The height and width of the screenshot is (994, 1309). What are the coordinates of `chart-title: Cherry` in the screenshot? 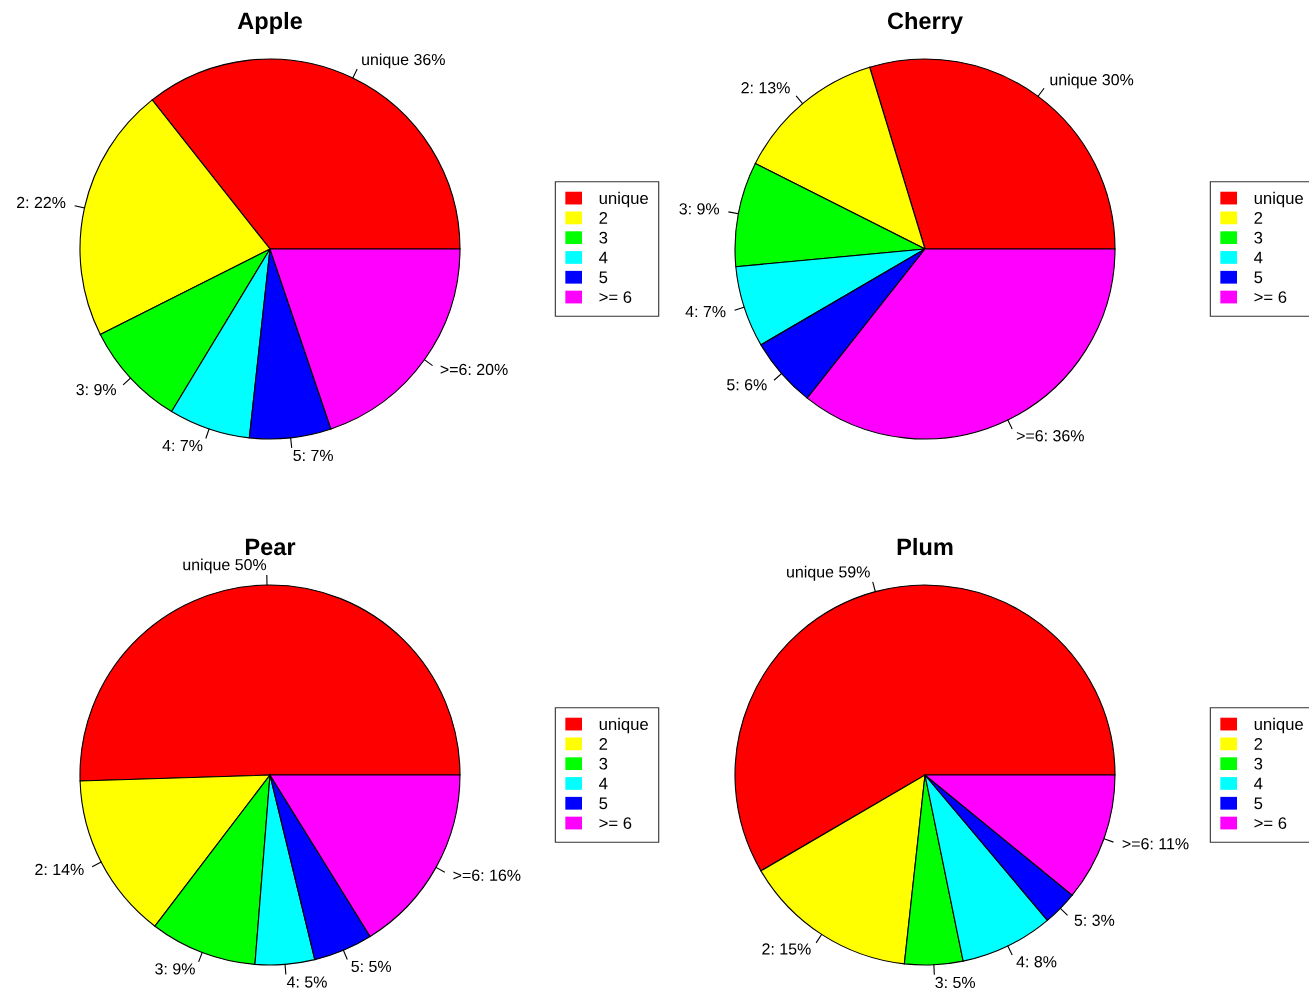 It's located at (925, 22).